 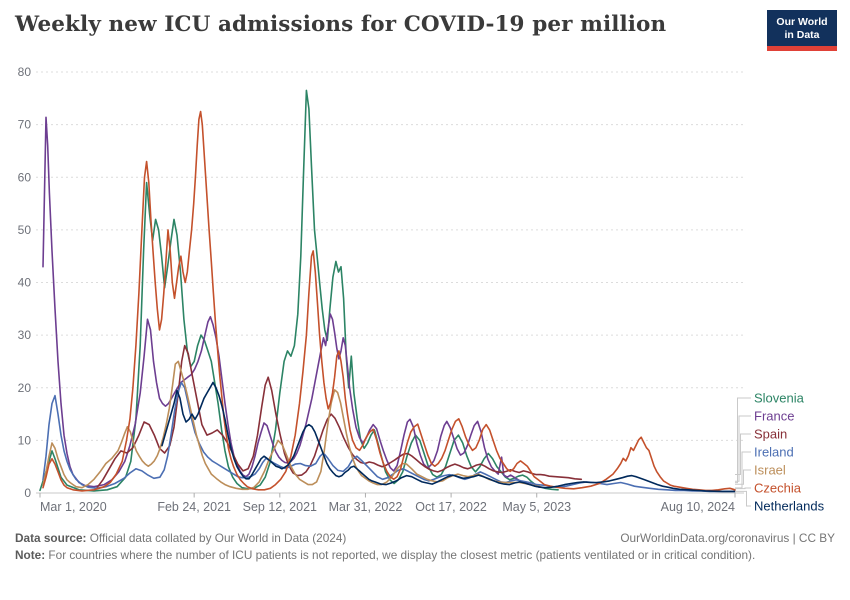 What do you see at coordinates (27, 493) in the screenshot?
I see `y-axis-label-0: 0` at bounding box center [27, 493].